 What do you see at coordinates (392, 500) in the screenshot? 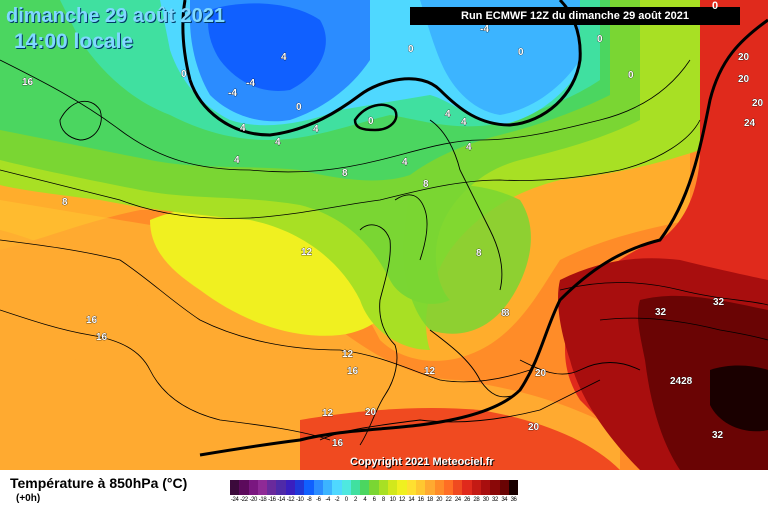
I see `legend-tick-label: 10` at bounding box center [392, 500].